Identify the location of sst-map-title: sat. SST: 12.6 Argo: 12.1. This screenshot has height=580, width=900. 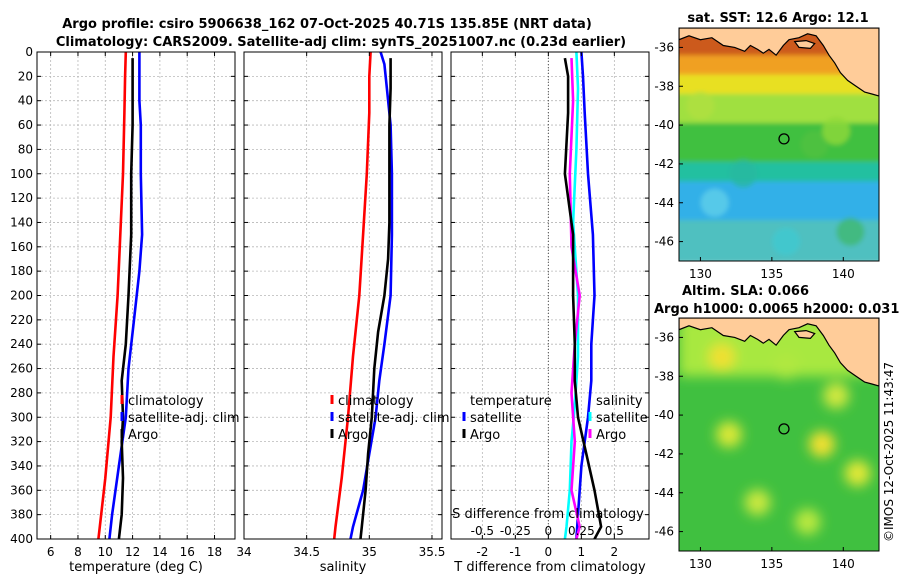
(777, 18).